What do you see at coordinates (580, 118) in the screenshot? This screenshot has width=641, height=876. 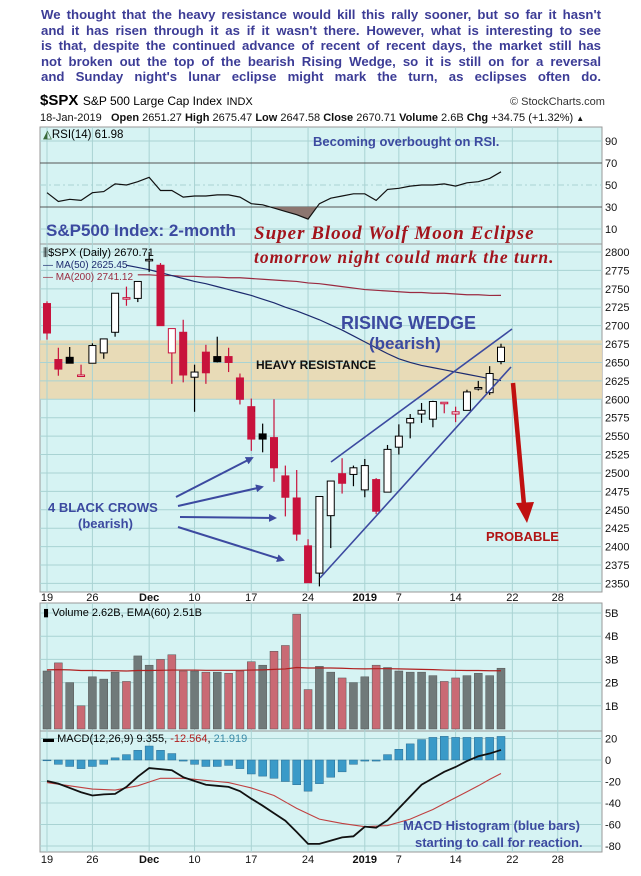 I see `up-triangle-icon: ▲` at bounding box center [580, 118].